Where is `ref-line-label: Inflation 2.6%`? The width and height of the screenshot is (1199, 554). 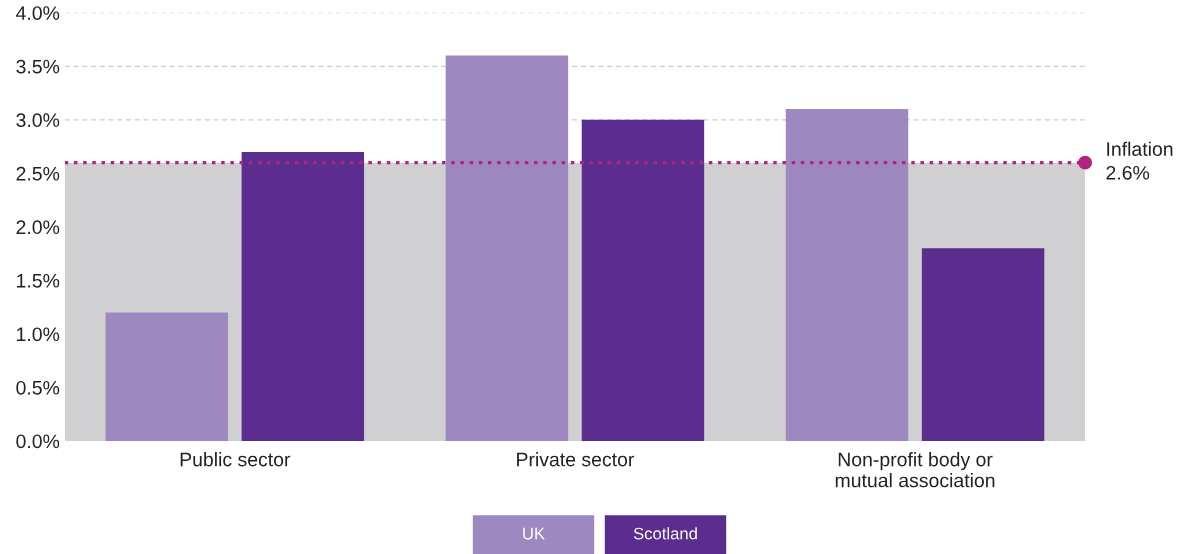
ref-line-label: Inflation 2.6% is located at coordinates (1139, 160).